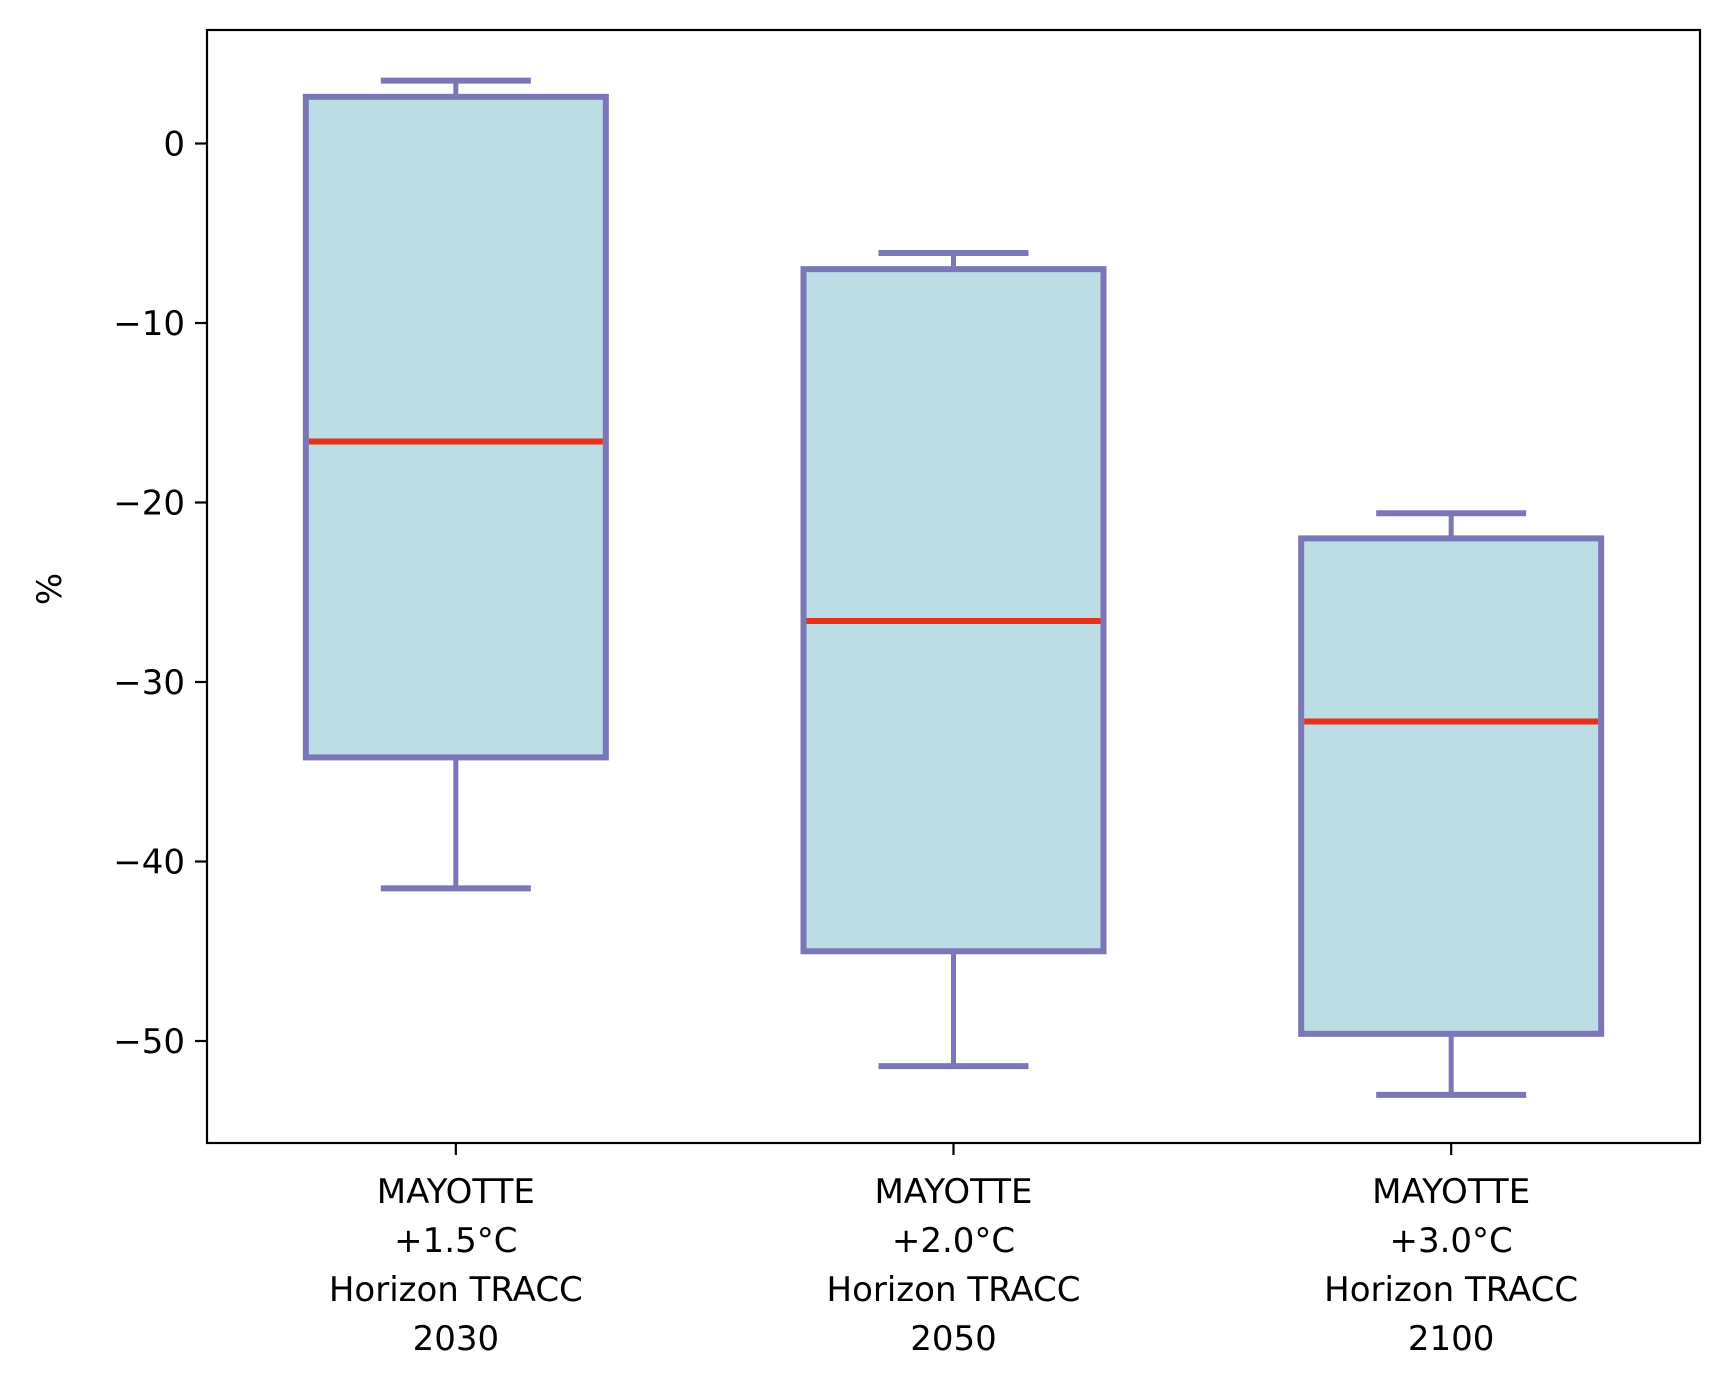 This screenshot has height=1385, width=1723. Describe the element at coordinates (149, 683) in the screenshot. I see `y-tick-label: −30` at that location.